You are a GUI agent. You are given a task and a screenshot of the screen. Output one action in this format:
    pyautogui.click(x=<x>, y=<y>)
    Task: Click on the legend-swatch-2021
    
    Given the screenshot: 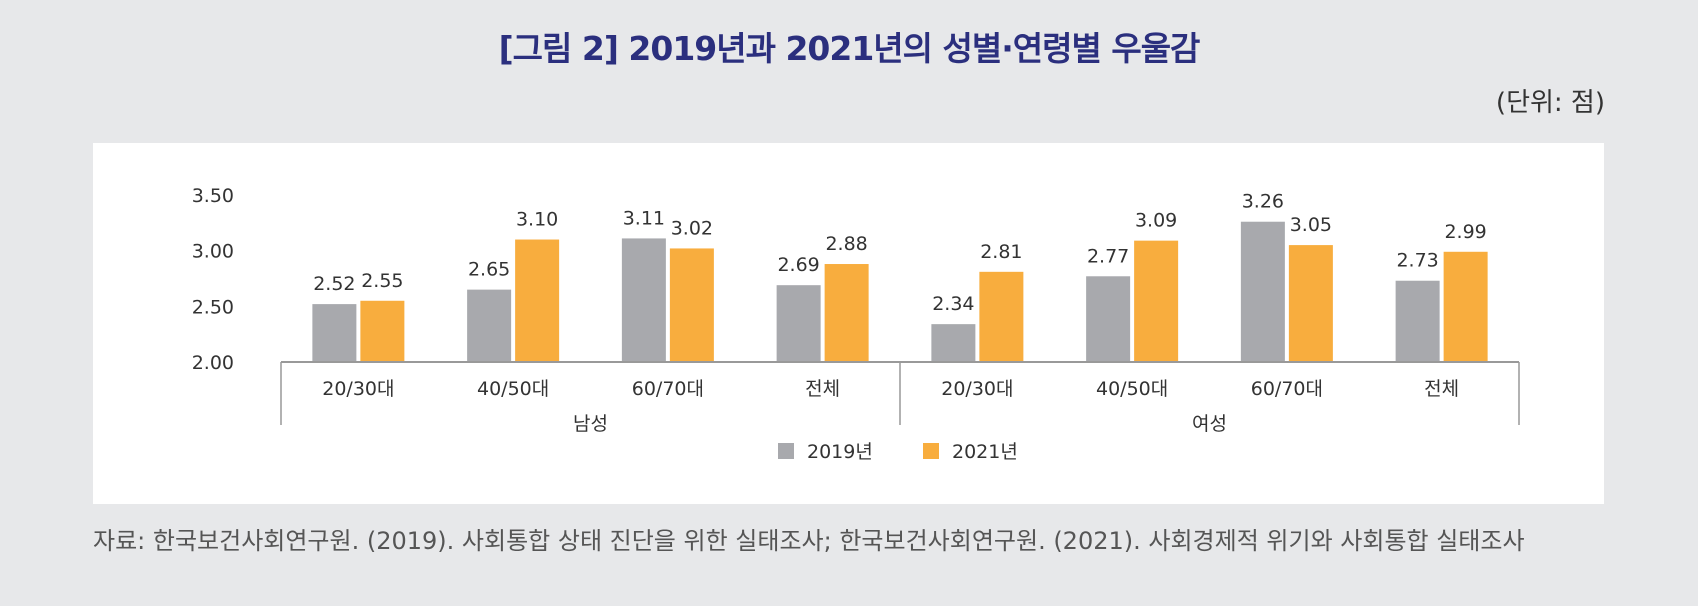 What is the action you would take?
    pyautogui.click(x=931, y=451)
    